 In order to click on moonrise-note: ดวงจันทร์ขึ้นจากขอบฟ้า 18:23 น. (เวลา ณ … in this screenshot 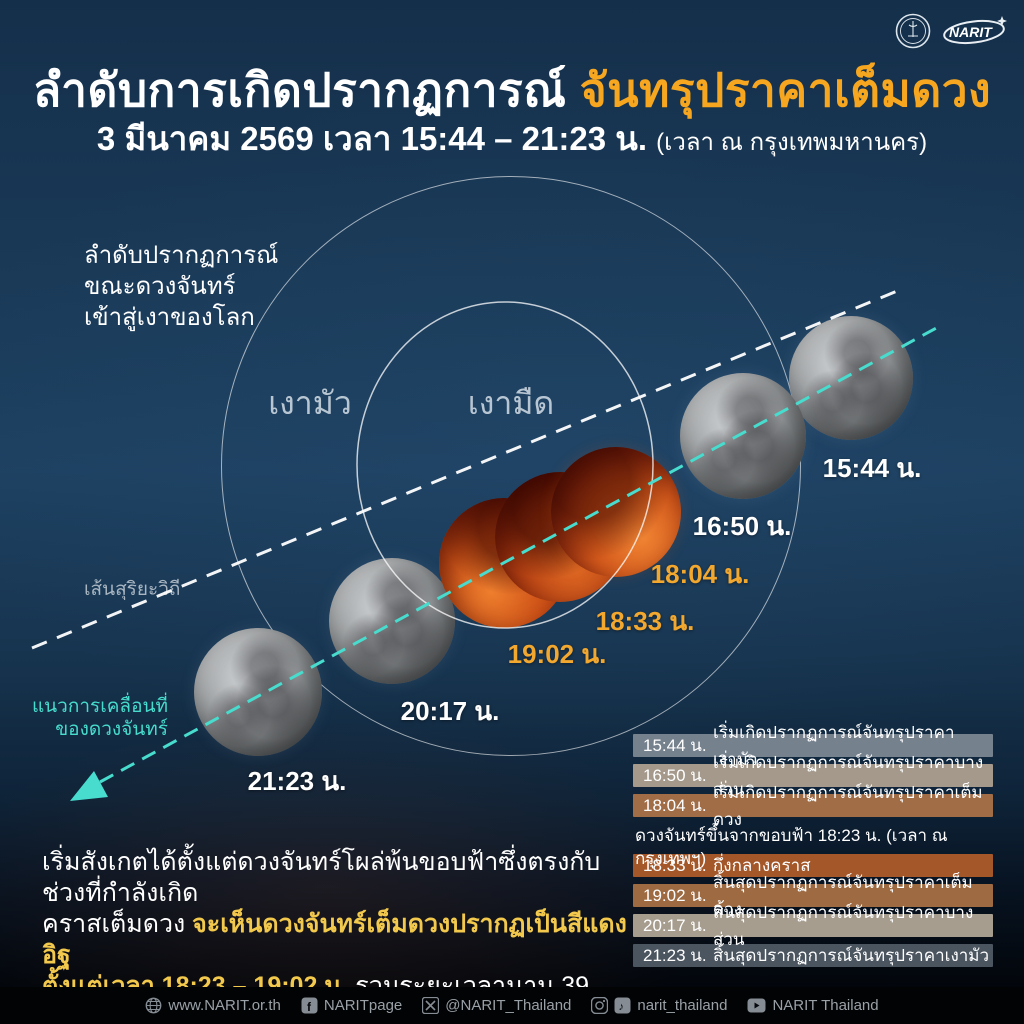, I will do `click(791, 847)`.